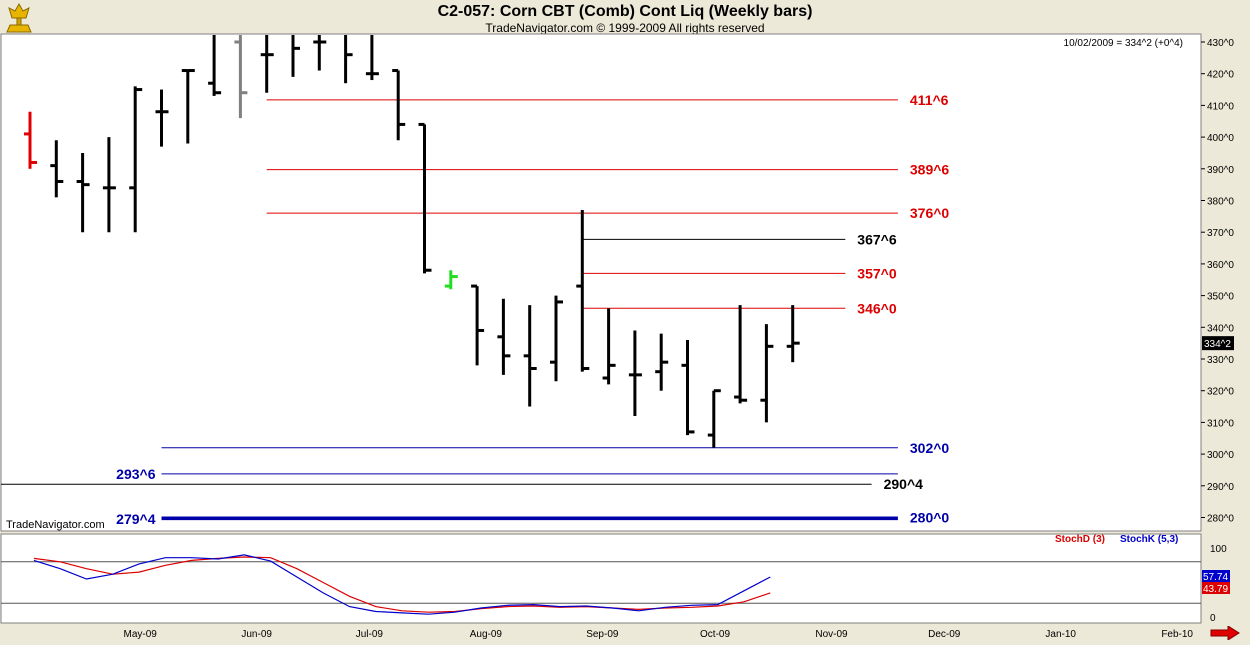 The height and width of the screenshot is (645, 1250). I want to click on stoch-y-label: 0, so click(1213, 618).